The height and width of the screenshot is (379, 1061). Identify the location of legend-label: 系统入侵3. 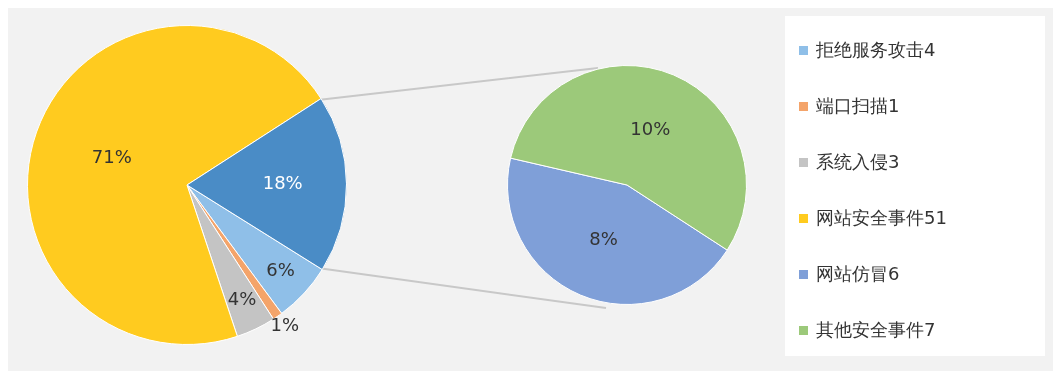
(858, 162).